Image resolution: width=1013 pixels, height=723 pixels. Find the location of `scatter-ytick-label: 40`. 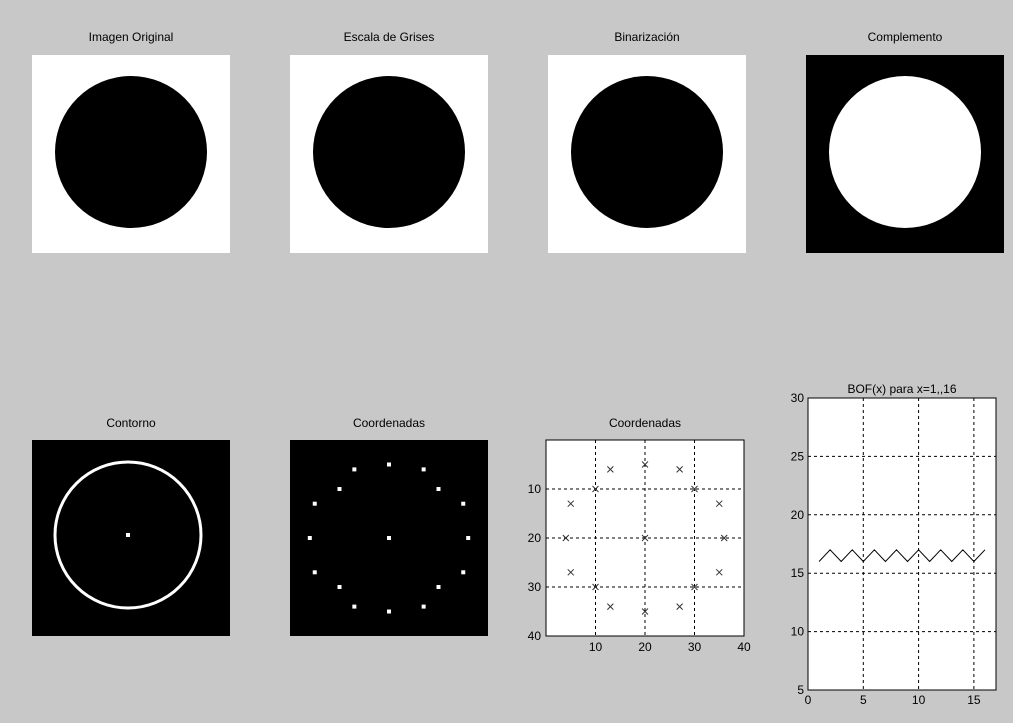

scatter-ytick-label: 40 is located at coordinates (535, 636).